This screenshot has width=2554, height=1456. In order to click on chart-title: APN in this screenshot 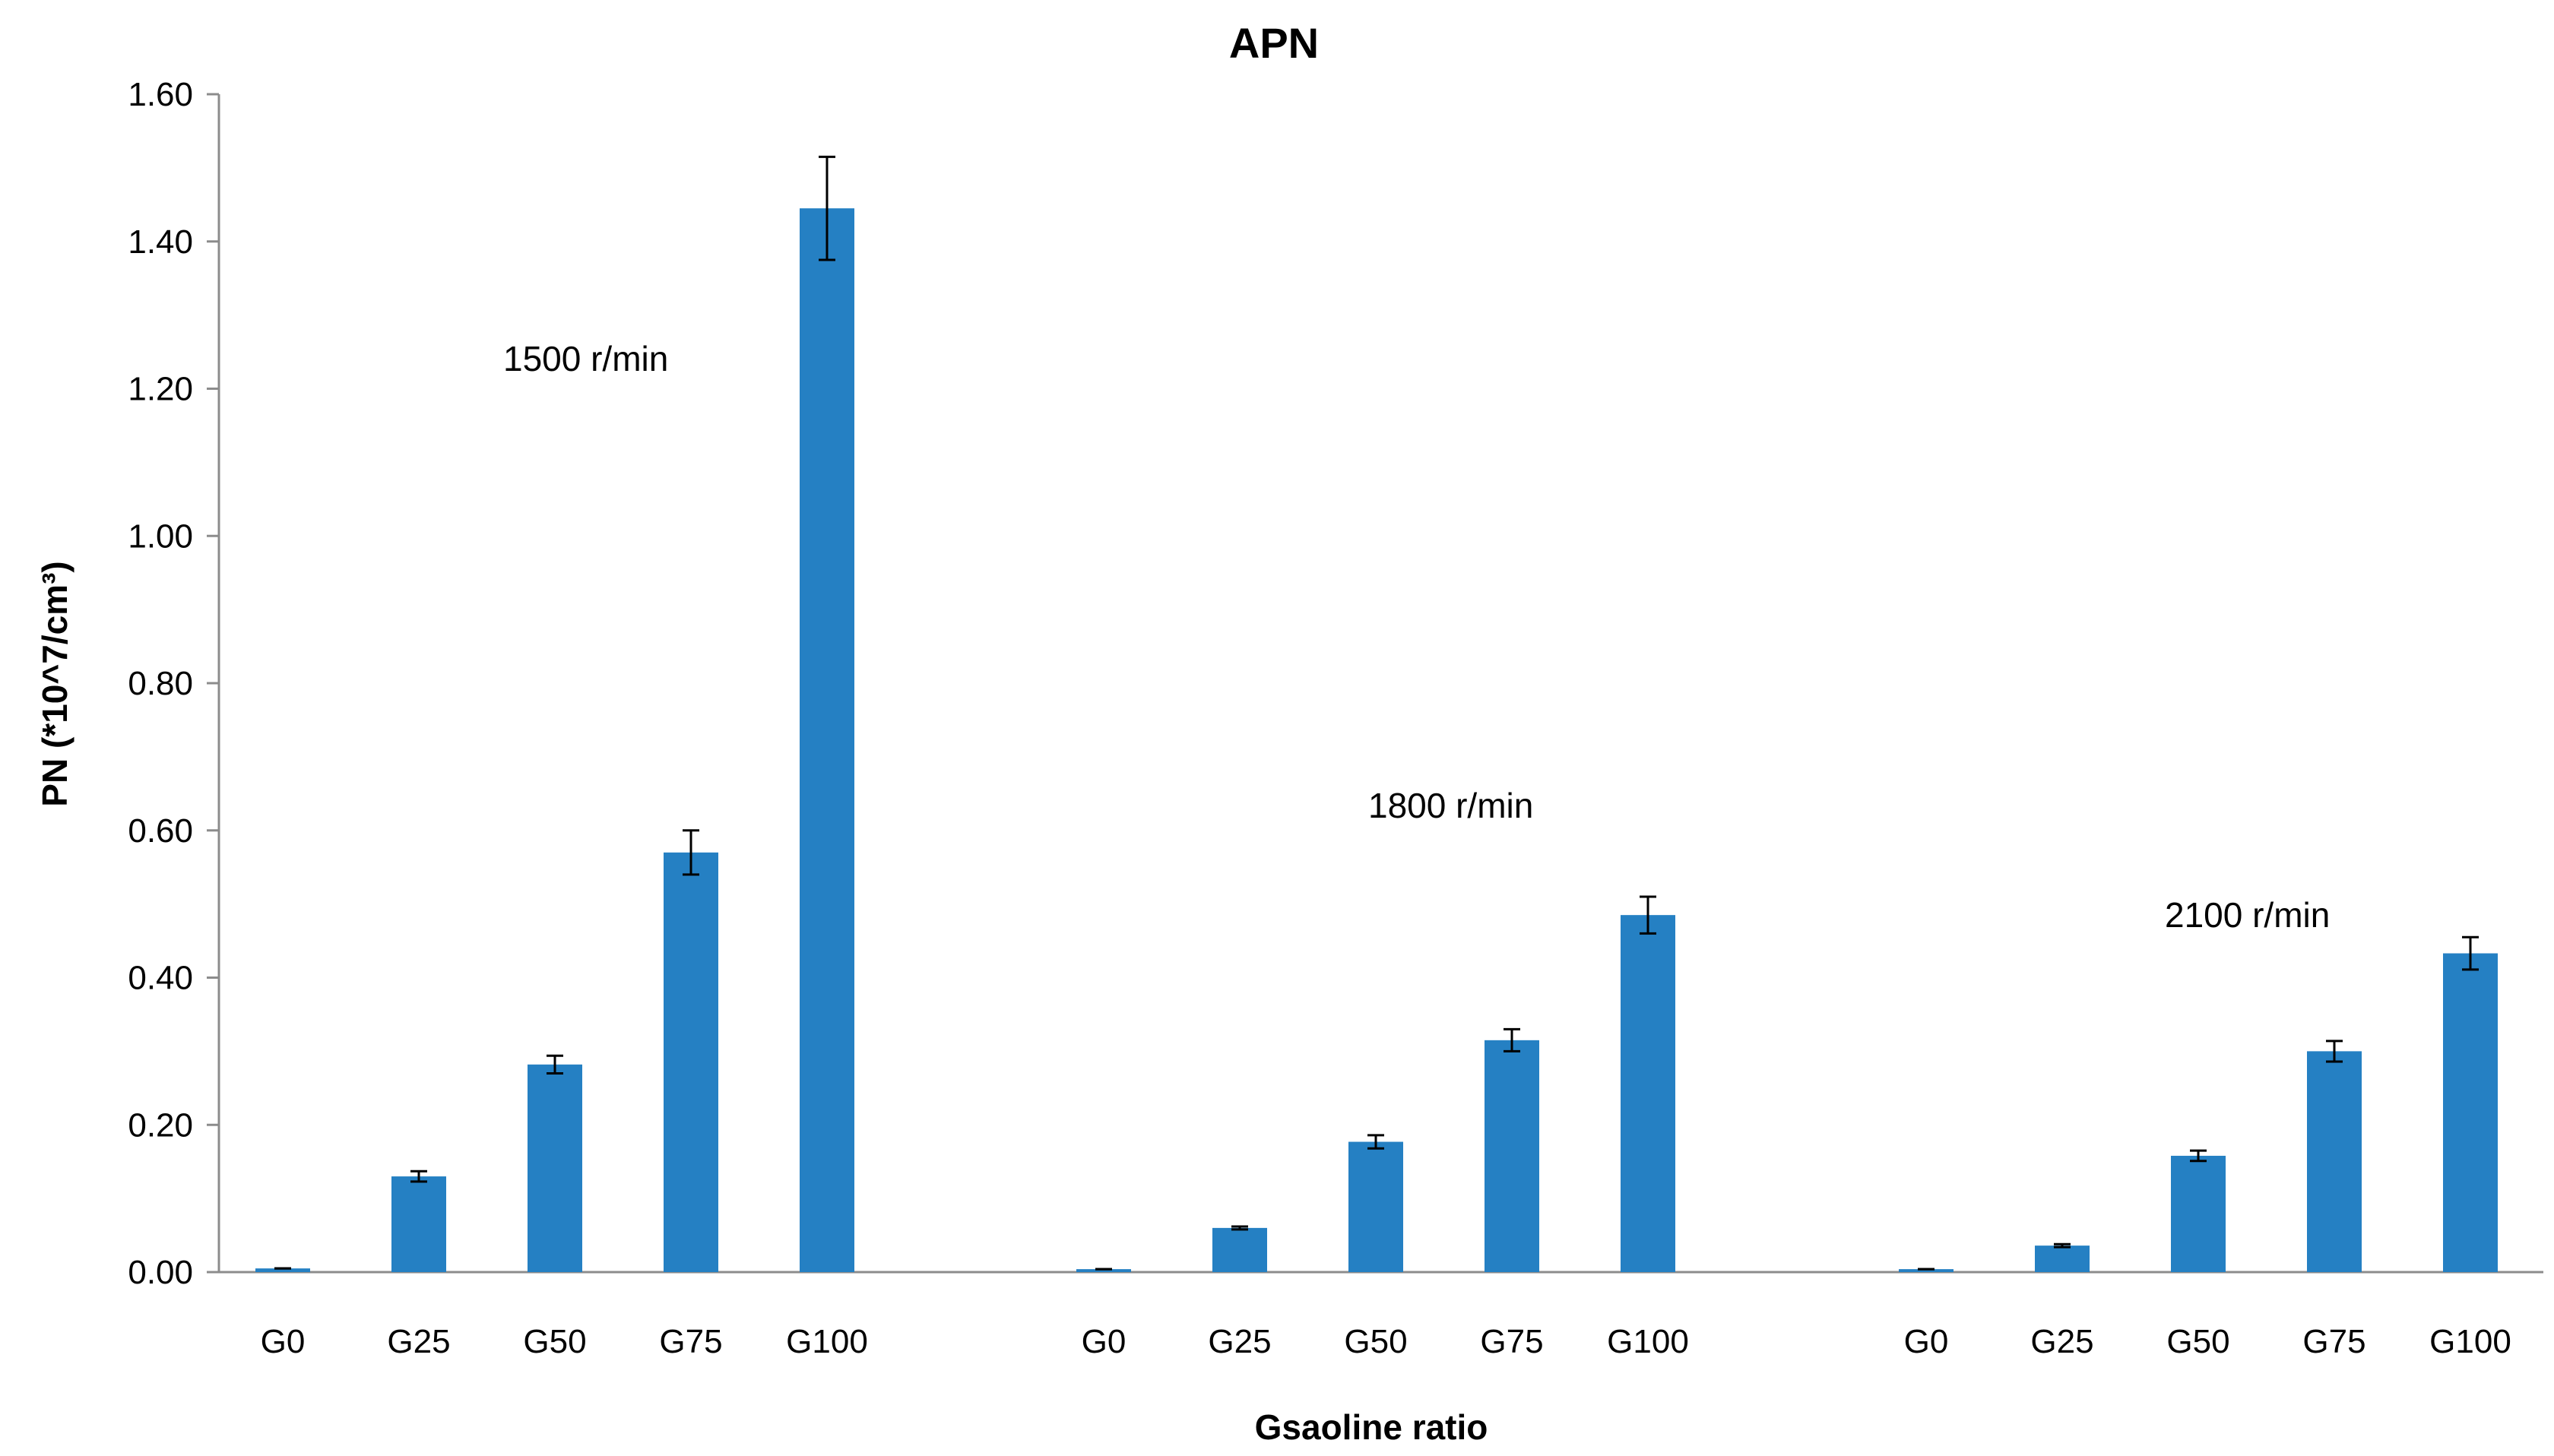, I will do `click(1274, 43)`.